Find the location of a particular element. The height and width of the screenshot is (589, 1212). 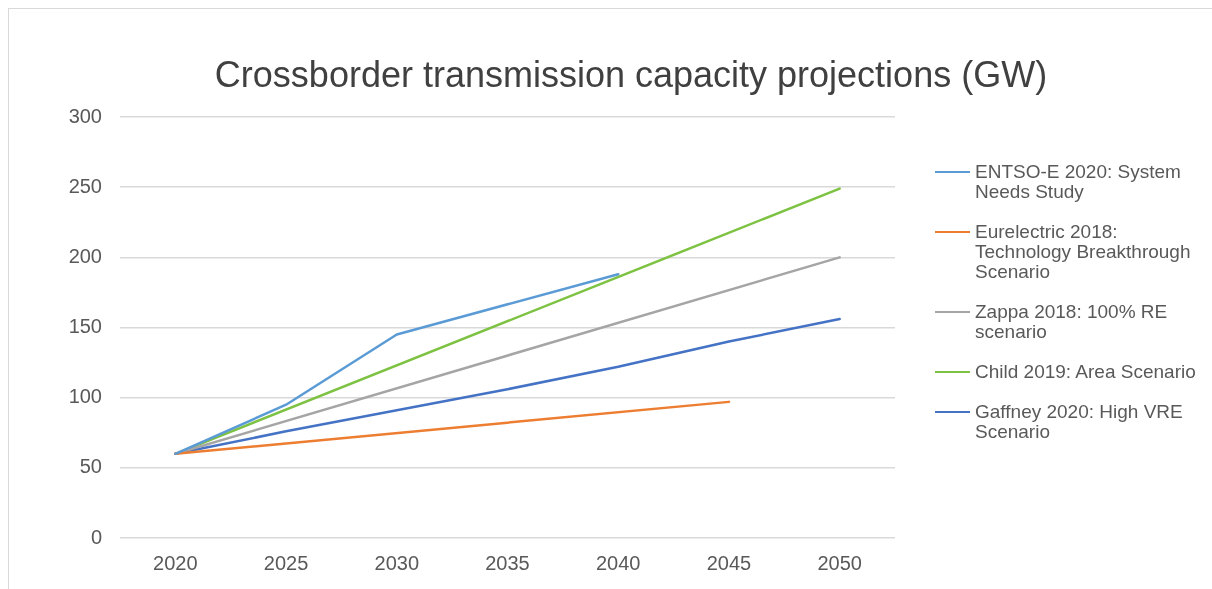

legend-label: Zappa 2018: 100% RE scenario is located at coordinates (1072, 321).